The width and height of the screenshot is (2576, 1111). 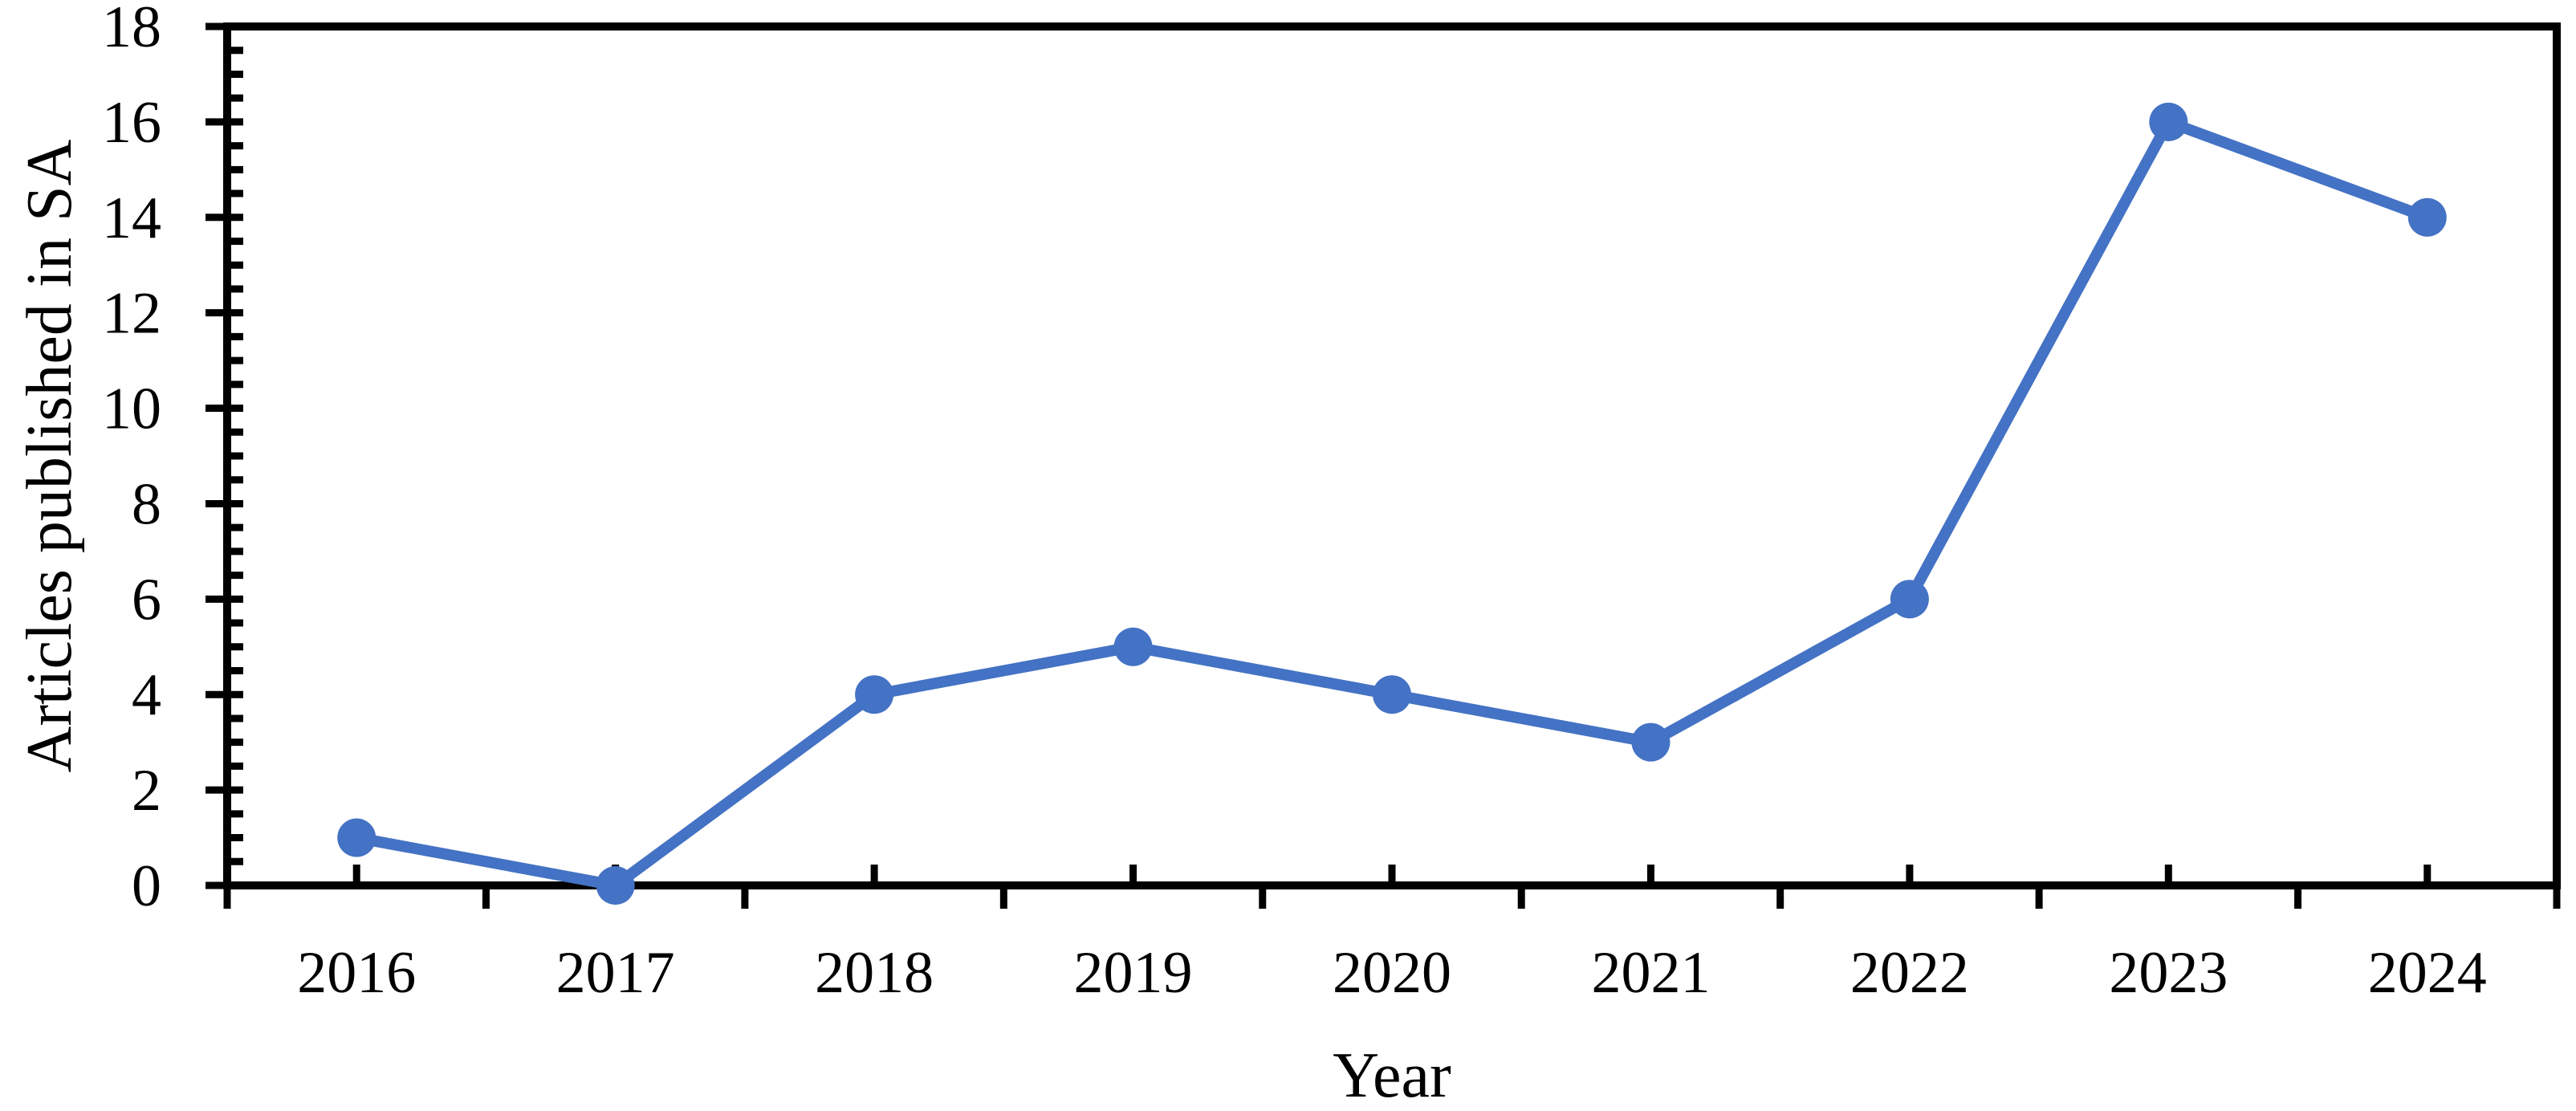 What do you see at coordinates (146, 504) in the screenshot?
I see `y-axis-tick-label: 8` at bounding box center [146, 504].